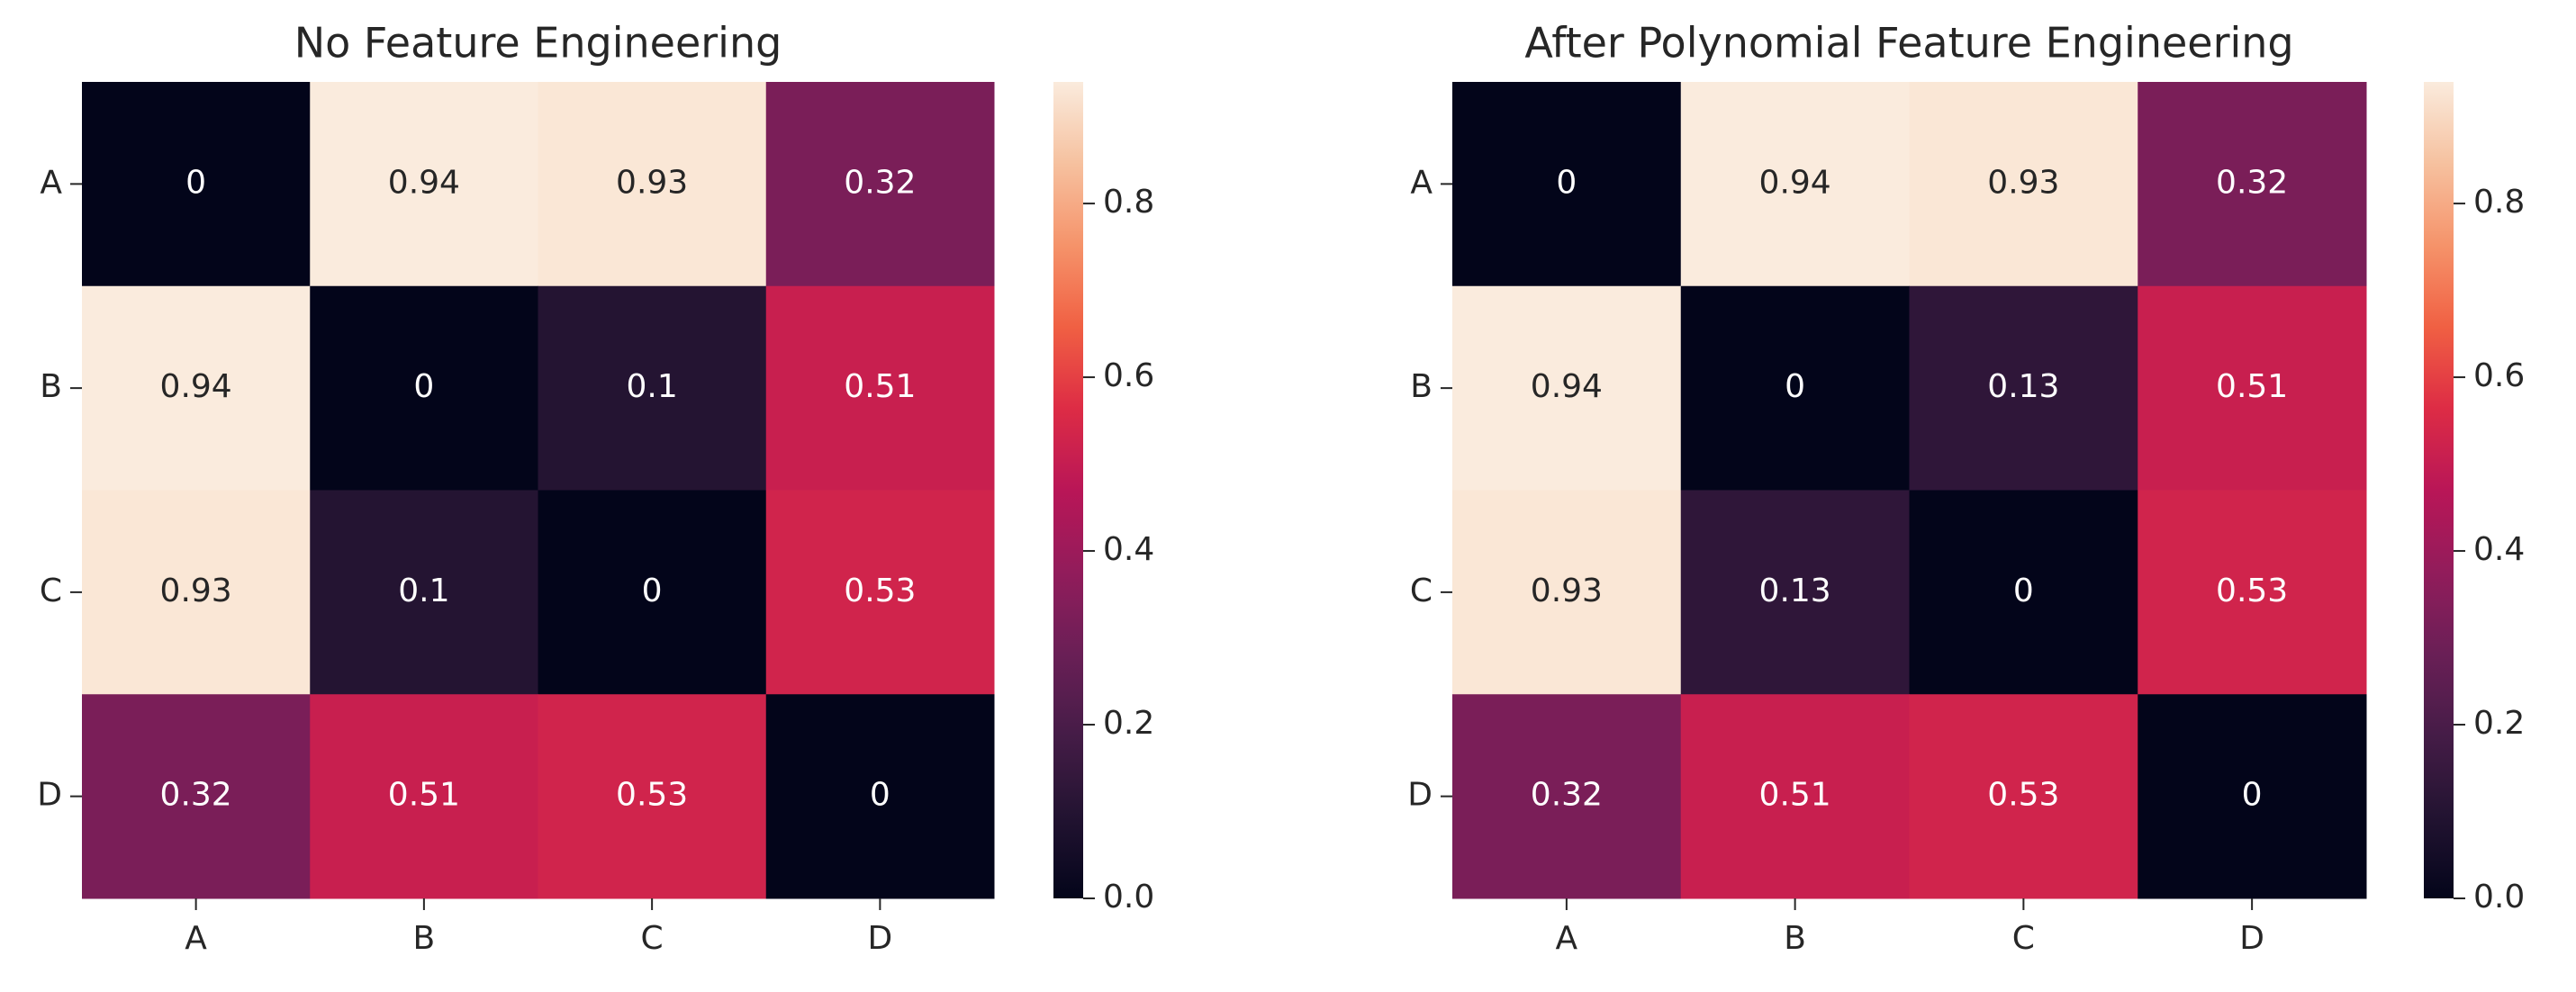  I want to click on chart-title: After Polynomial Feature Engineering, so click(1908, 43).